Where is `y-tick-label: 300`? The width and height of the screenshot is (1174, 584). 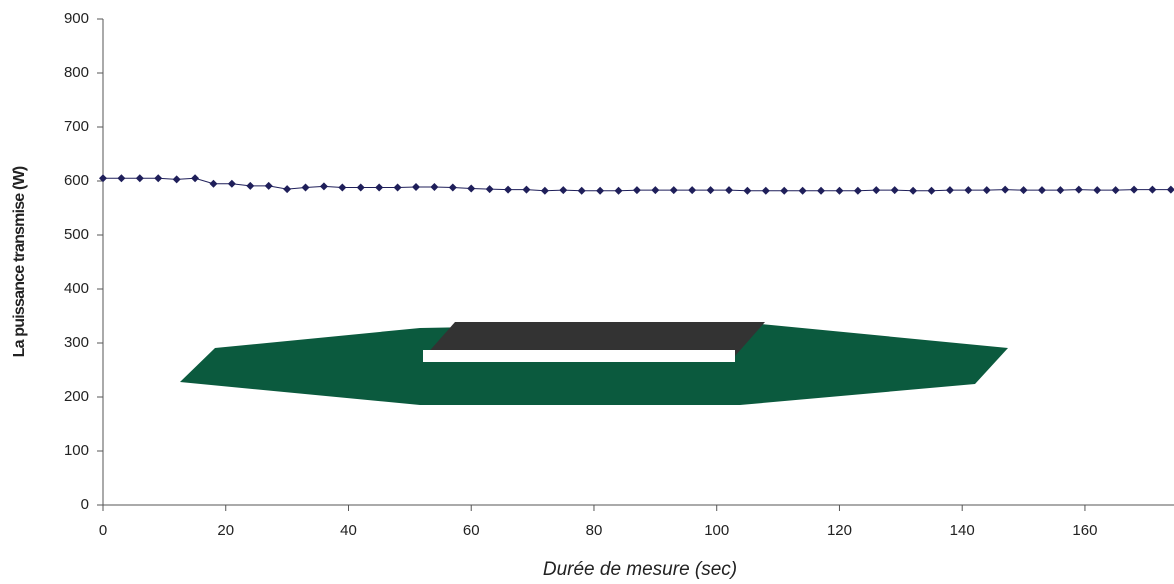
y-tick-label: 300 is located at coordinates (76, 342).